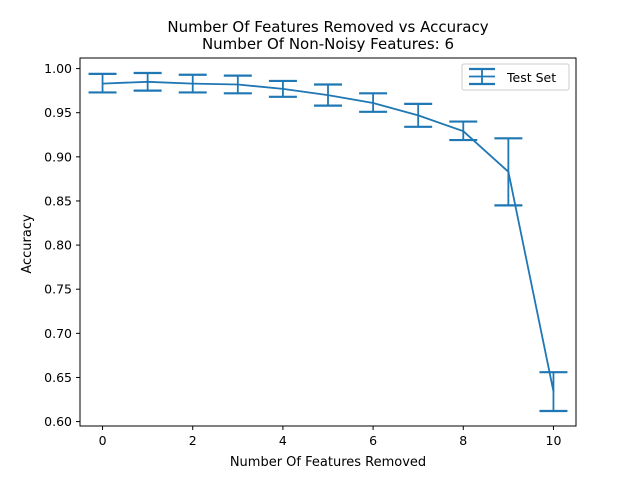 The width and height of the screenshot is (640, 478). What do you see at coordinates (58, 200) in the screenshot?
I see `y-tick-label: 0.85` at bounding box center [58, 200].